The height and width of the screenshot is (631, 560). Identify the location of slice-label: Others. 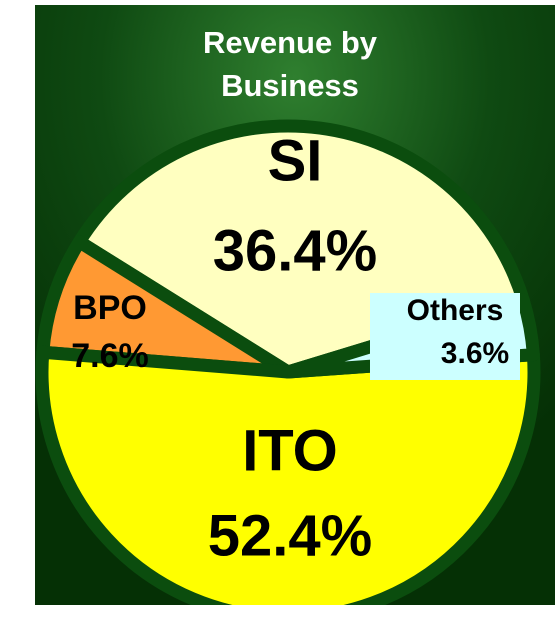
(455, 310).